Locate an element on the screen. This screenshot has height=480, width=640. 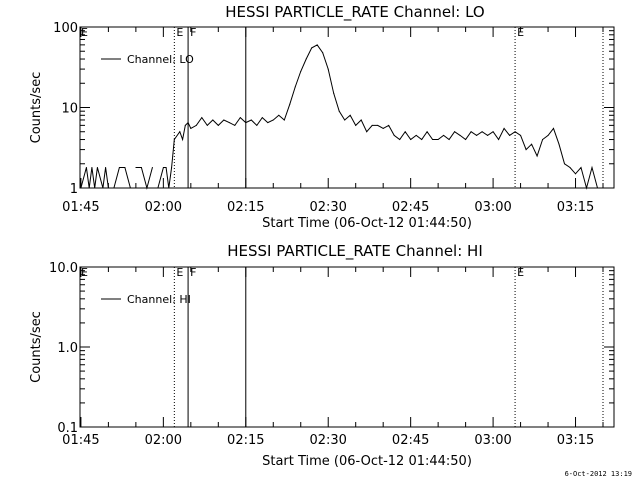
chart-title: HESSI PARTICLE_RATE Channel: HI is located at coordinates (355, 251).